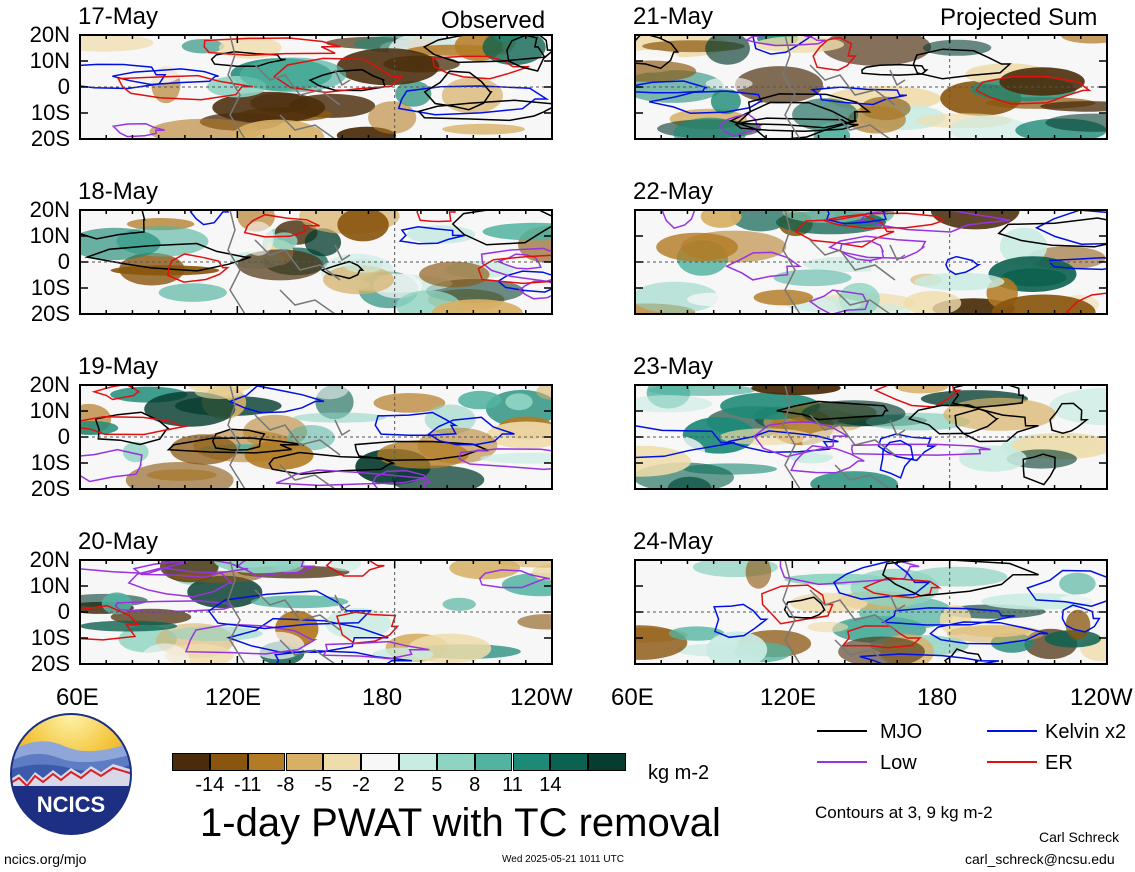 This screenshot has width=1135, height=872. Describe the element at coordinates (233, 697) in the screenshot. I see `lon-tick-120e-left: 120E` at that location.